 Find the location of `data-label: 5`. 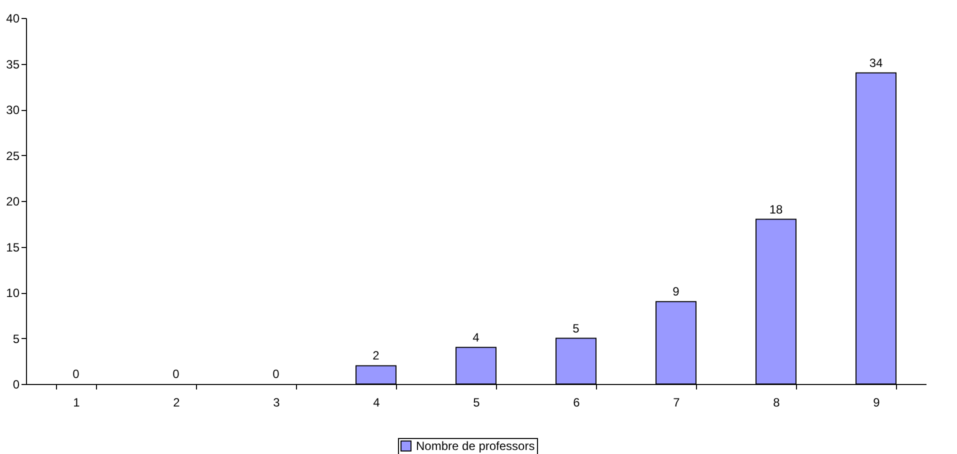

data-label: 5 is located at coordinates (576, 328).